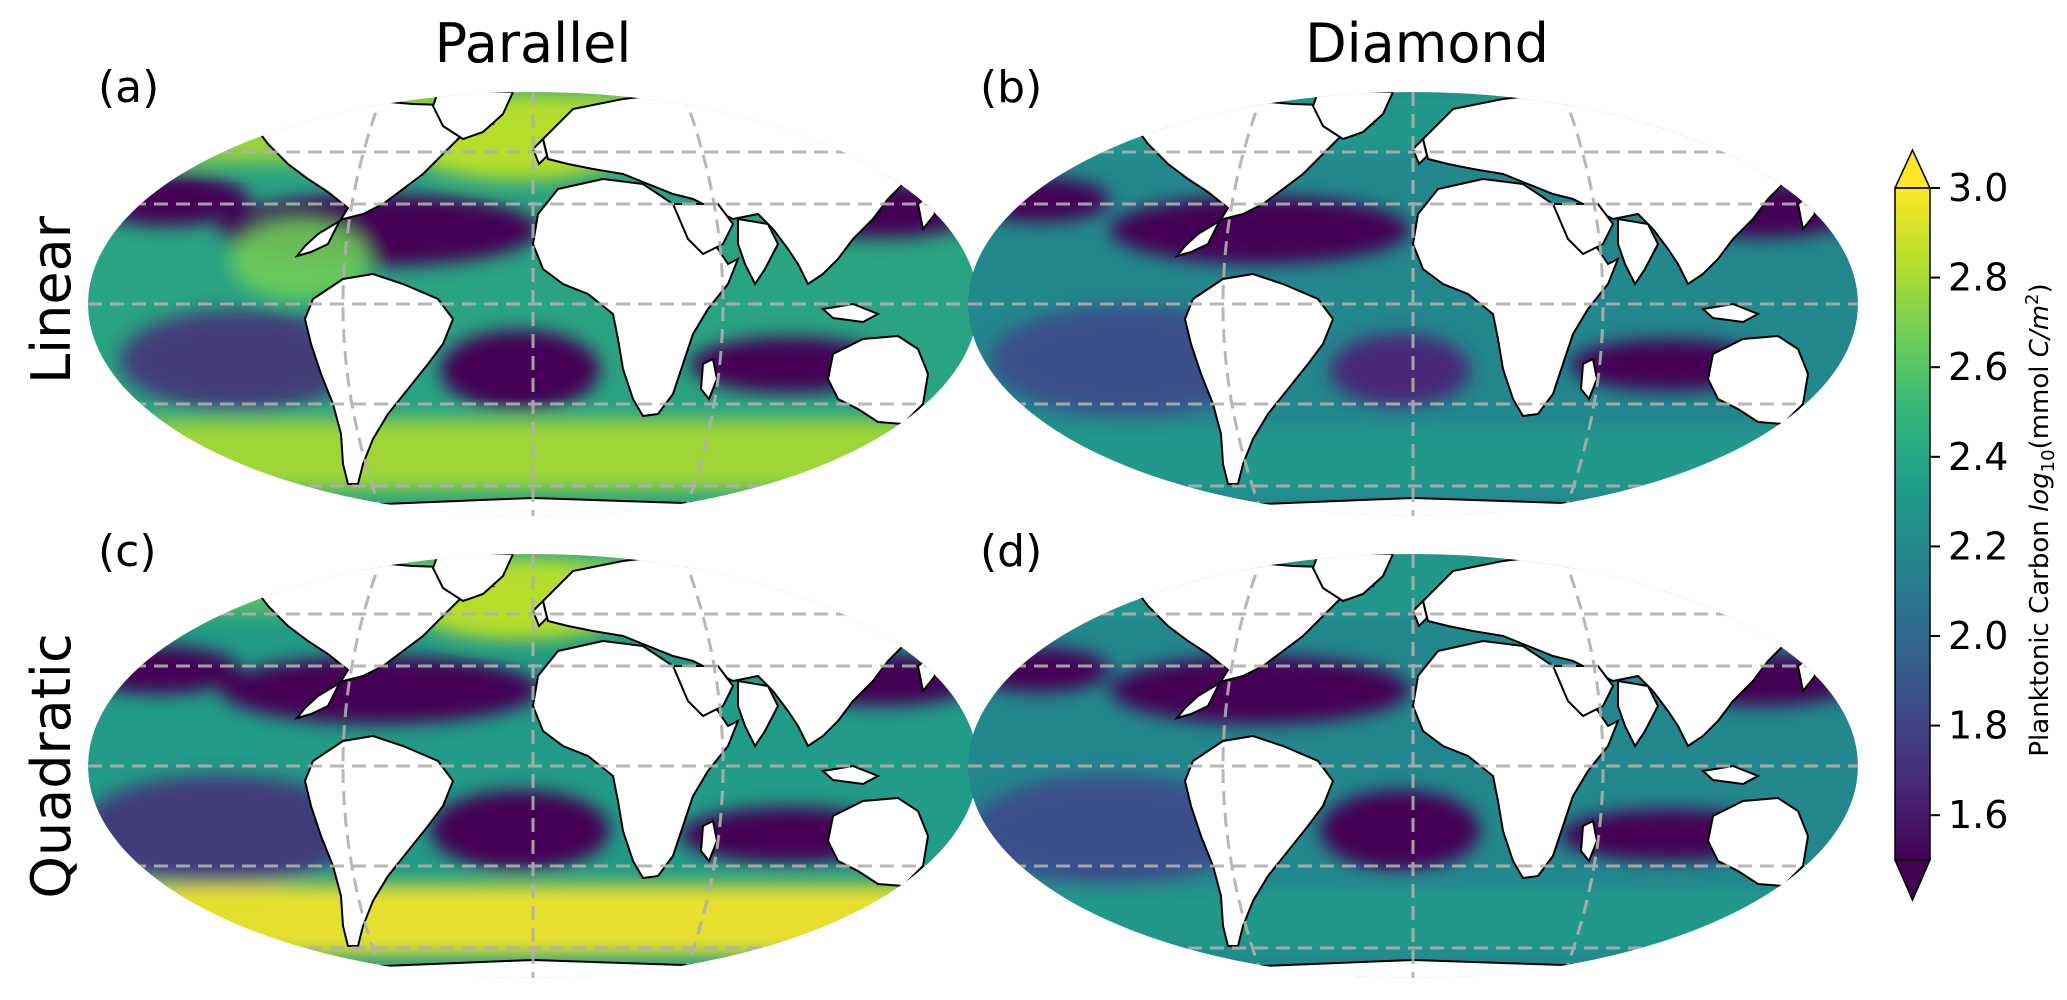 This screenshot has width=2067, height=1000. I want to click on panel-label-c: (c), so click(127, 551).